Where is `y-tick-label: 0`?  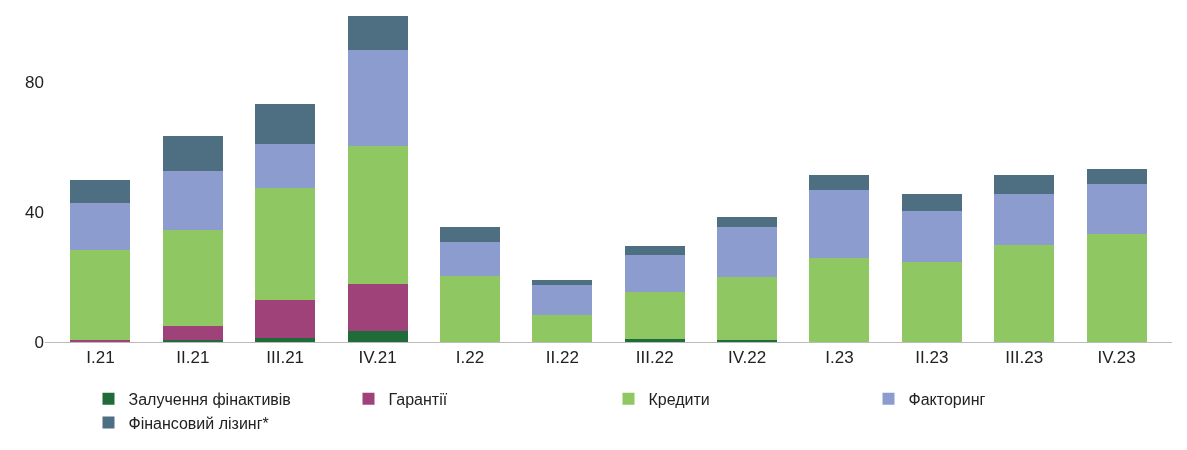 y-tick-label: 0 is located at coordinates (39, 342).